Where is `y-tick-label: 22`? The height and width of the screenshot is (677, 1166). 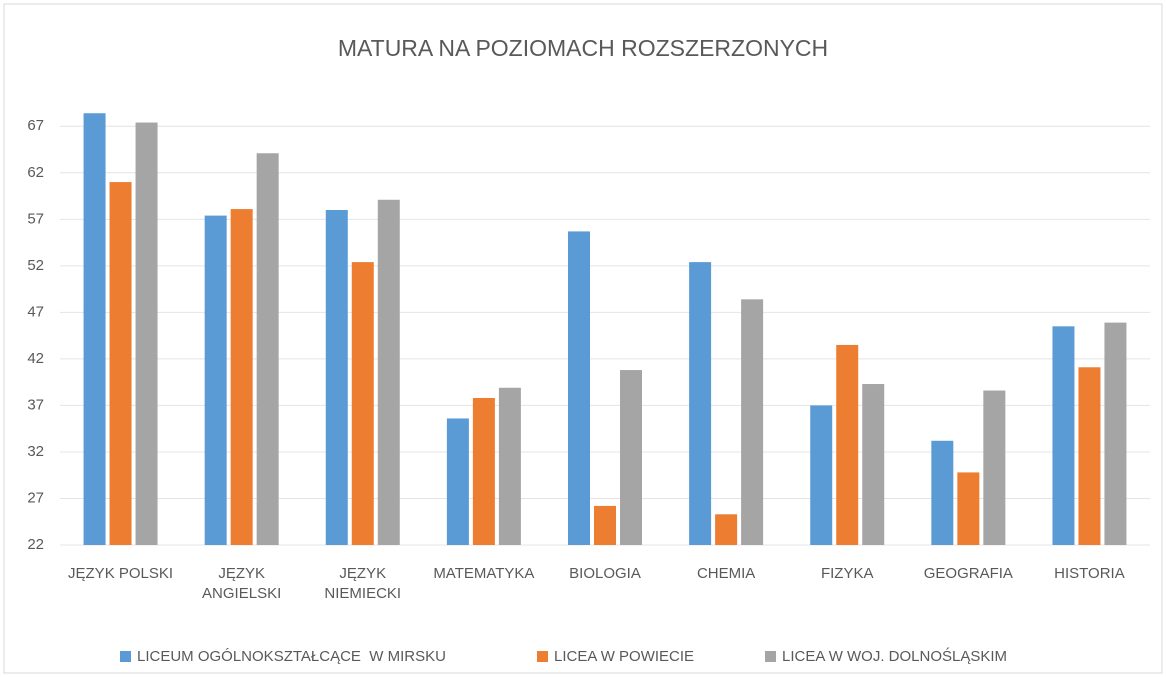
y-tick-label: 22 is located at coordinates (35, 544).